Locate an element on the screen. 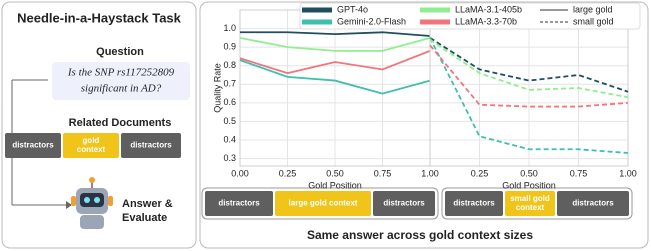 The image size is (651, 251). legend-label: large gold is located at coordinates (593, 9).